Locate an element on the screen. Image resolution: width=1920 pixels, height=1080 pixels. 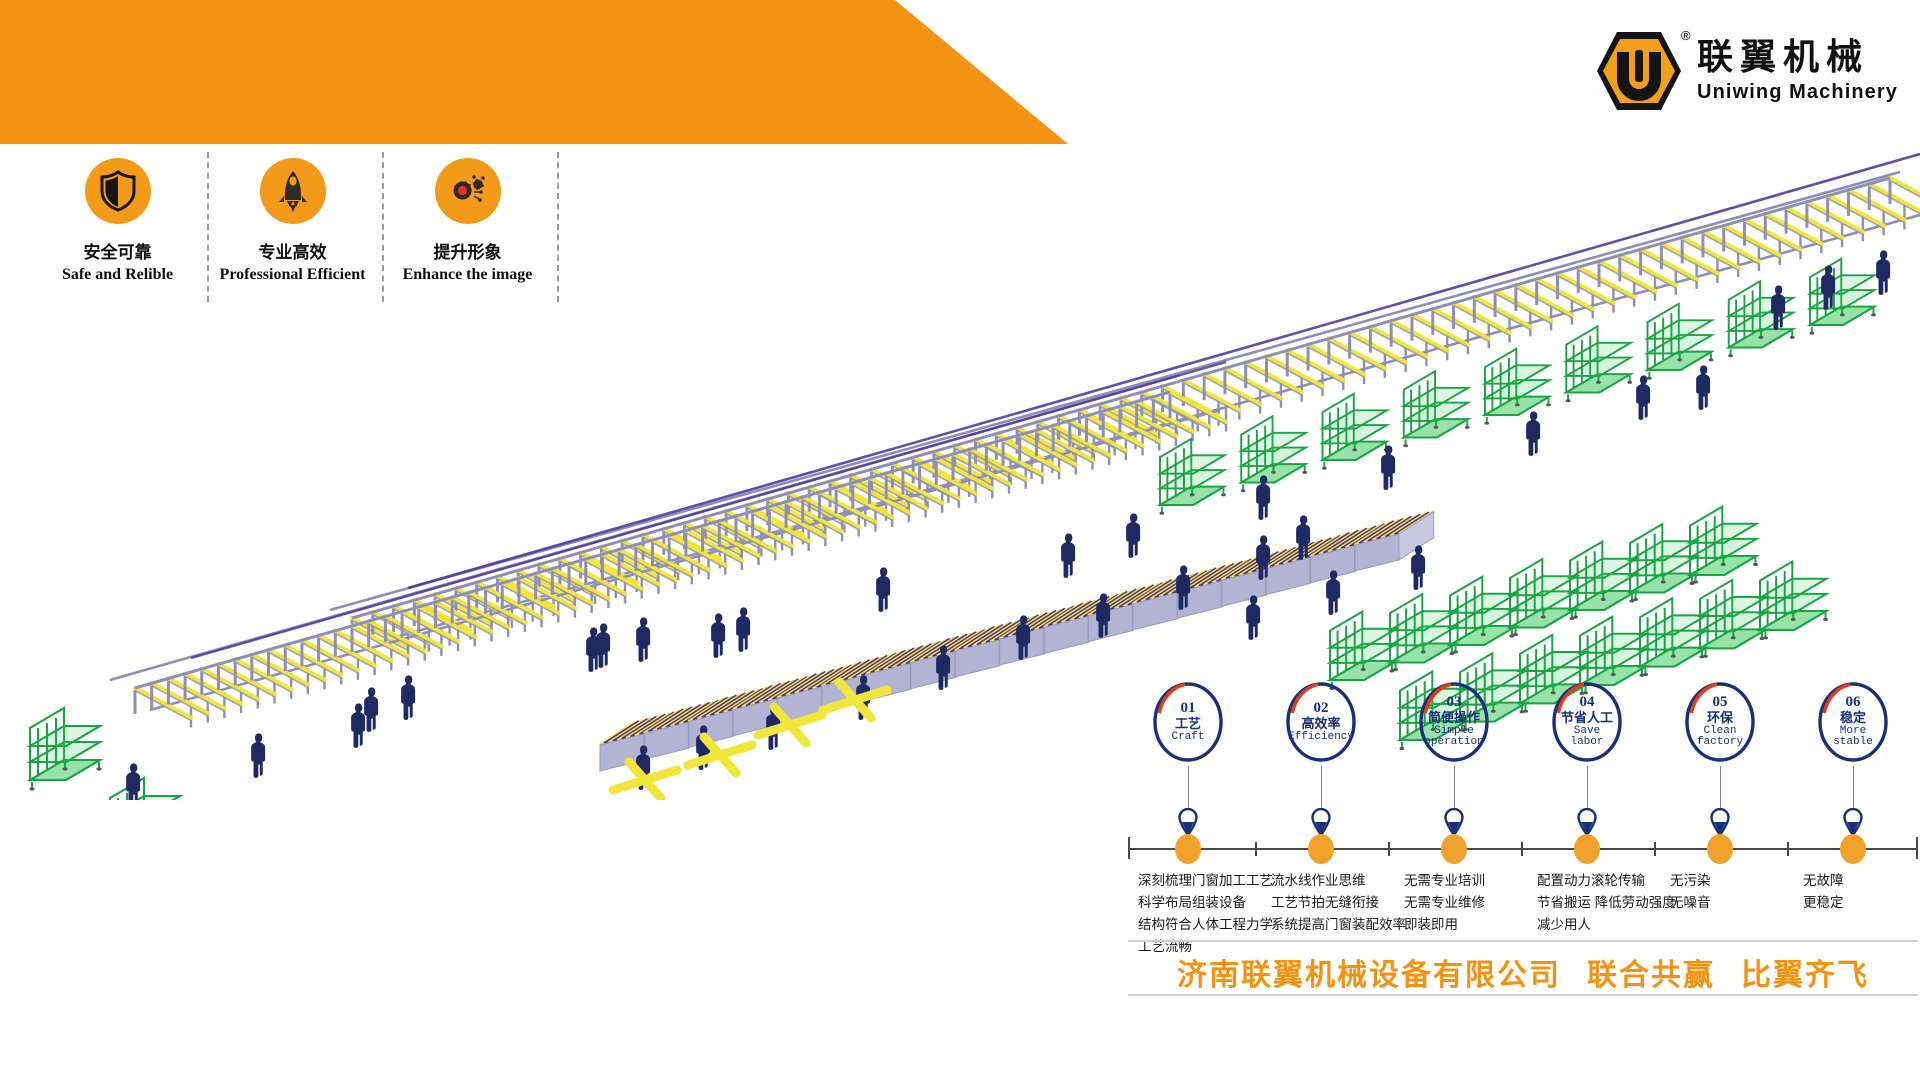
timeline-badge-06: 06 稳定 More stable is located at coordinates (1853, 722).